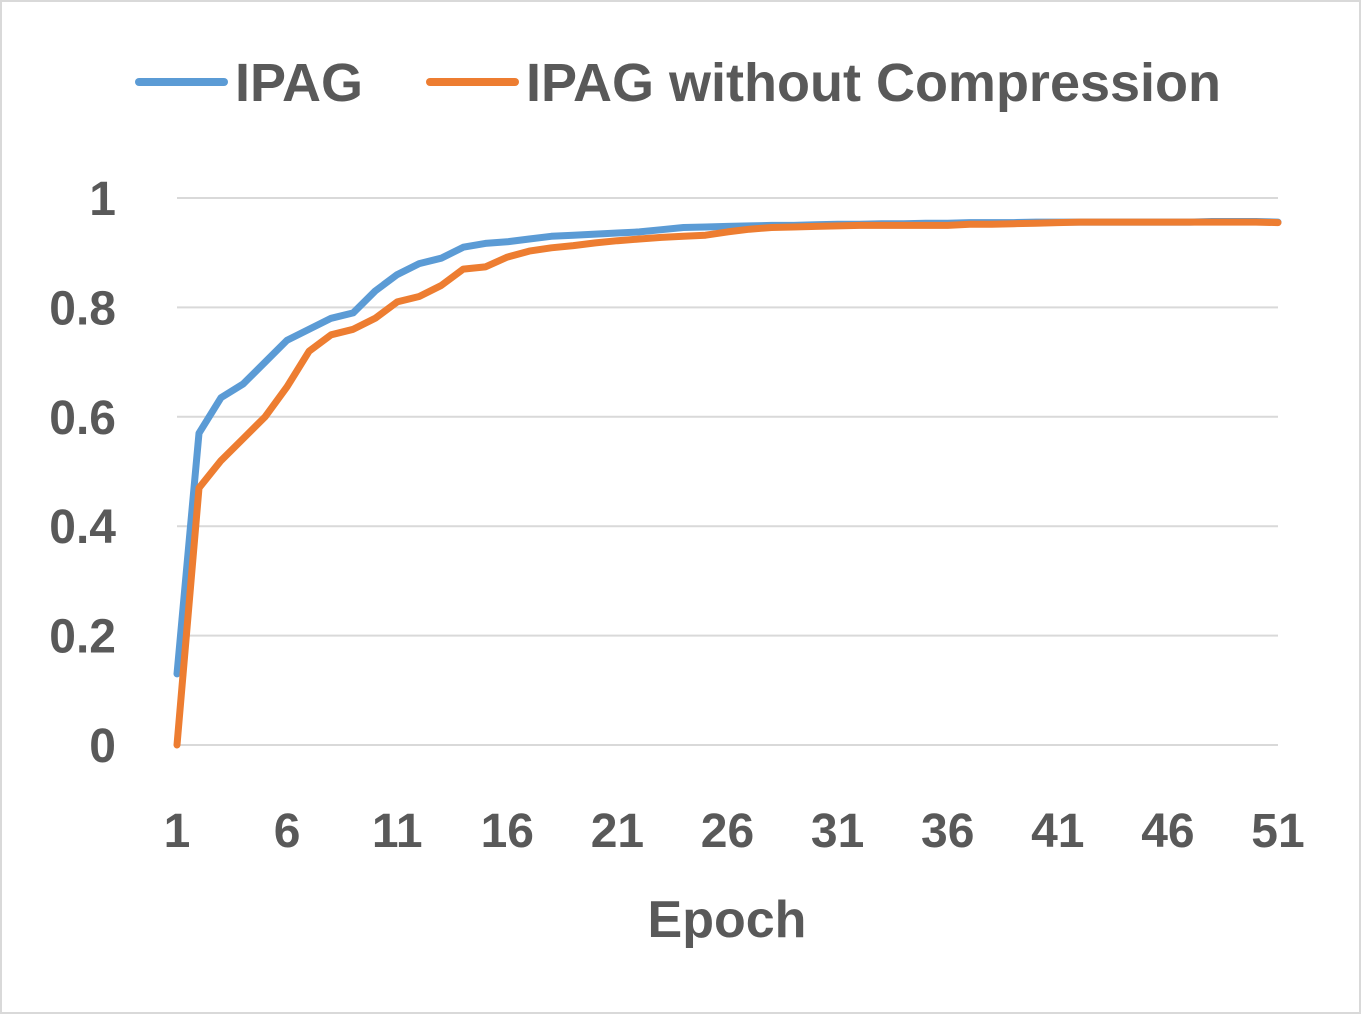 The height and width of the screenshot is (1016, 1361). What do you see at coordinates (82, 637) in the screenshot?
I see `y-tick-label: 0.2` at bounding box center [82, 637].